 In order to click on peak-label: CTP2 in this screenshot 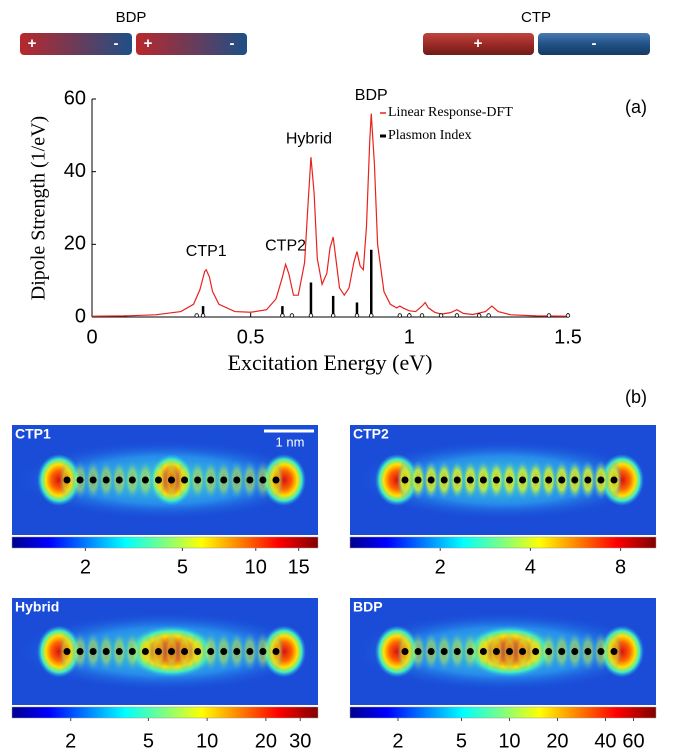, I will do `click(285, 246)`.